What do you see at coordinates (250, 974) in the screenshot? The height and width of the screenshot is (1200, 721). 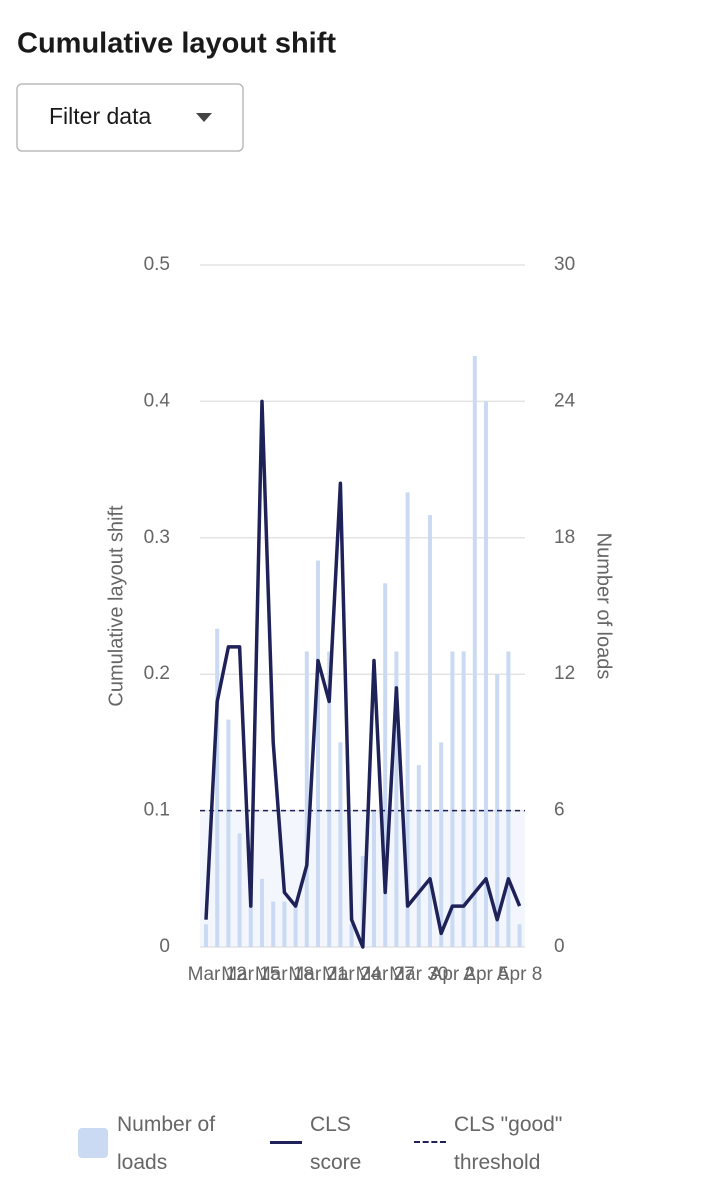 I see `x-tick-label: Mar 15` at bounding box center [250, 974].